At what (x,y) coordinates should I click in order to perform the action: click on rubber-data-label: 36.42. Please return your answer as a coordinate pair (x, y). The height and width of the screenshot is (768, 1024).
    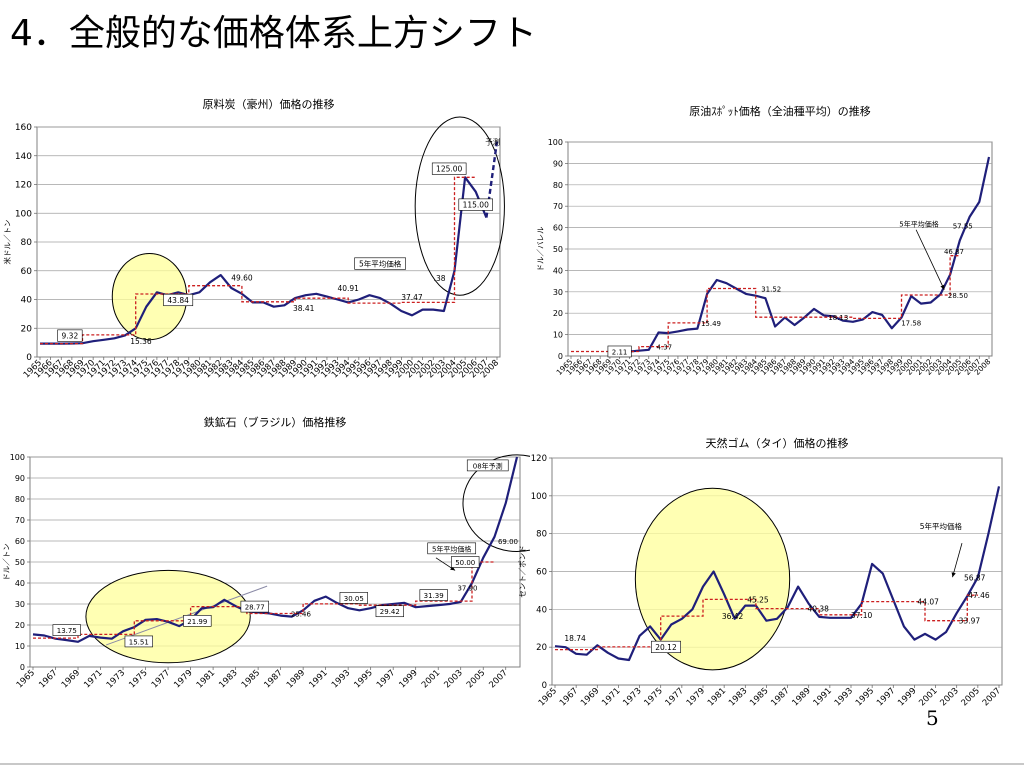
    Looking at the image, I should click on (733, 616).